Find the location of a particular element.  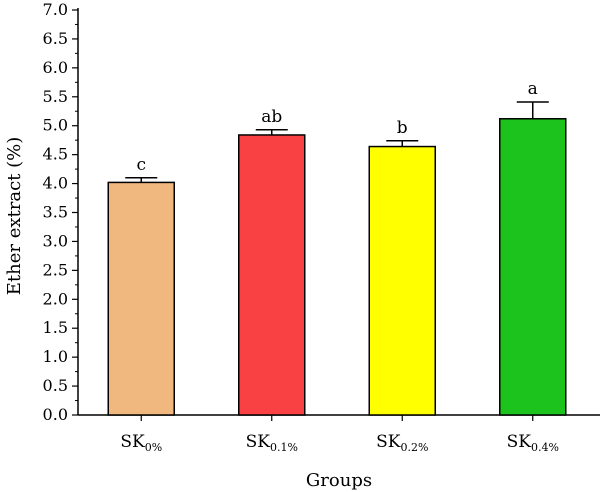

y-tick-label: 6.5 is located at coordinates (55, 38).